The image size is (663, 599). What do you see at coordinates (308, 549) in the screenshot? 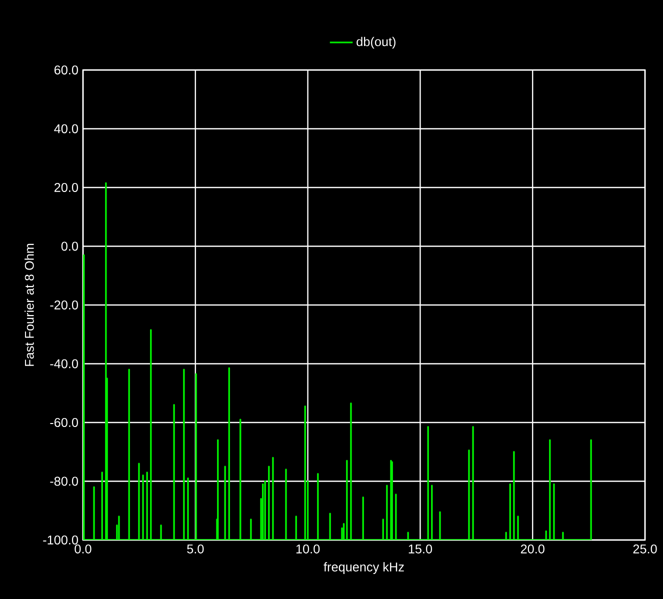
I see `x-tick-label: 10.0` at bounding box center [308, 549].